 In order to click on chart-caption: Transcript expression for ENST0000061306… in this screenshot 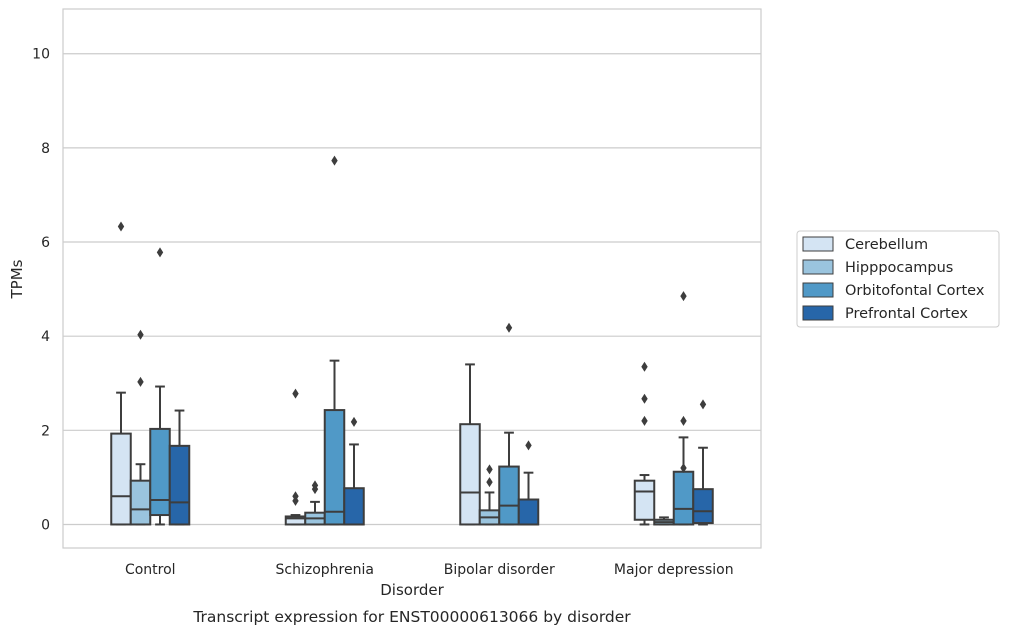, I will do `click(411, 617)`.